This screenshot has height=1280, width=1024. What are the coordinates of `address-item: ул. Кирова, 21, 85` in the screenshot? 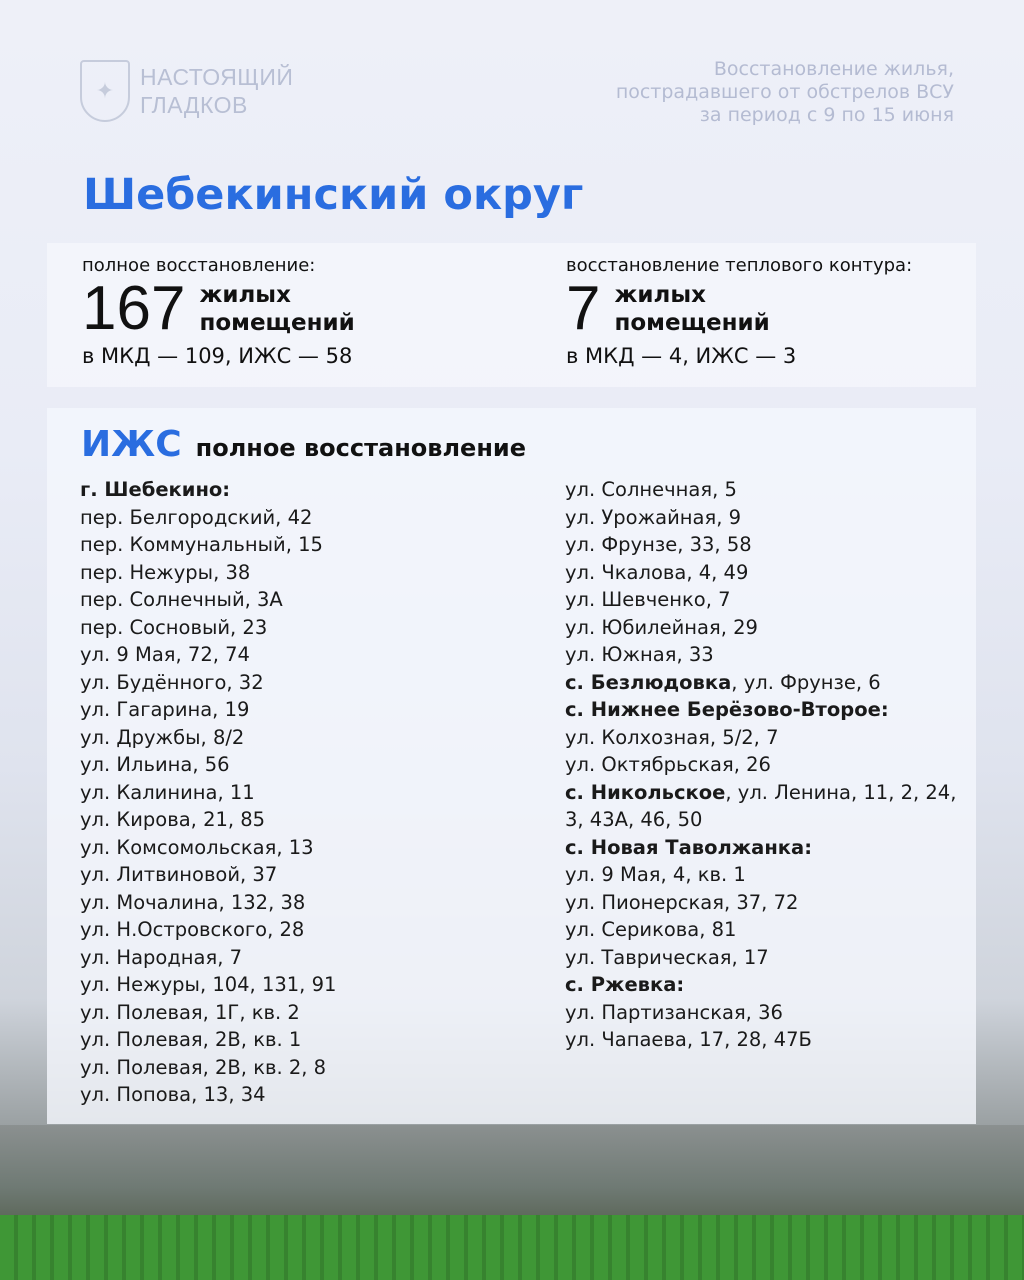 It's located at (208, 820).